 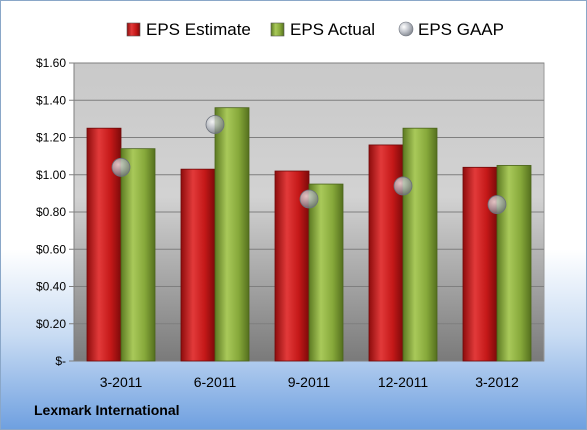 What do you see at coordinates (51, 175) in the screenshot?
I see `y-tick-label: $1.00` at bounding box center [51, 175].